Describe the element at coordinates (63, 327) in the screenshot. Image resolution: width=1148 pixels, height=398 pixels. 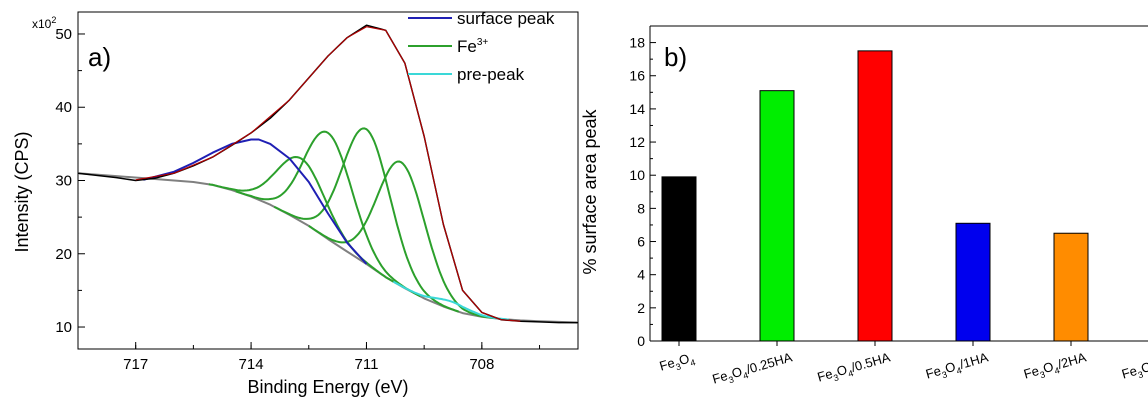
I see `panel-a-y-tick-label: 10` at that location.